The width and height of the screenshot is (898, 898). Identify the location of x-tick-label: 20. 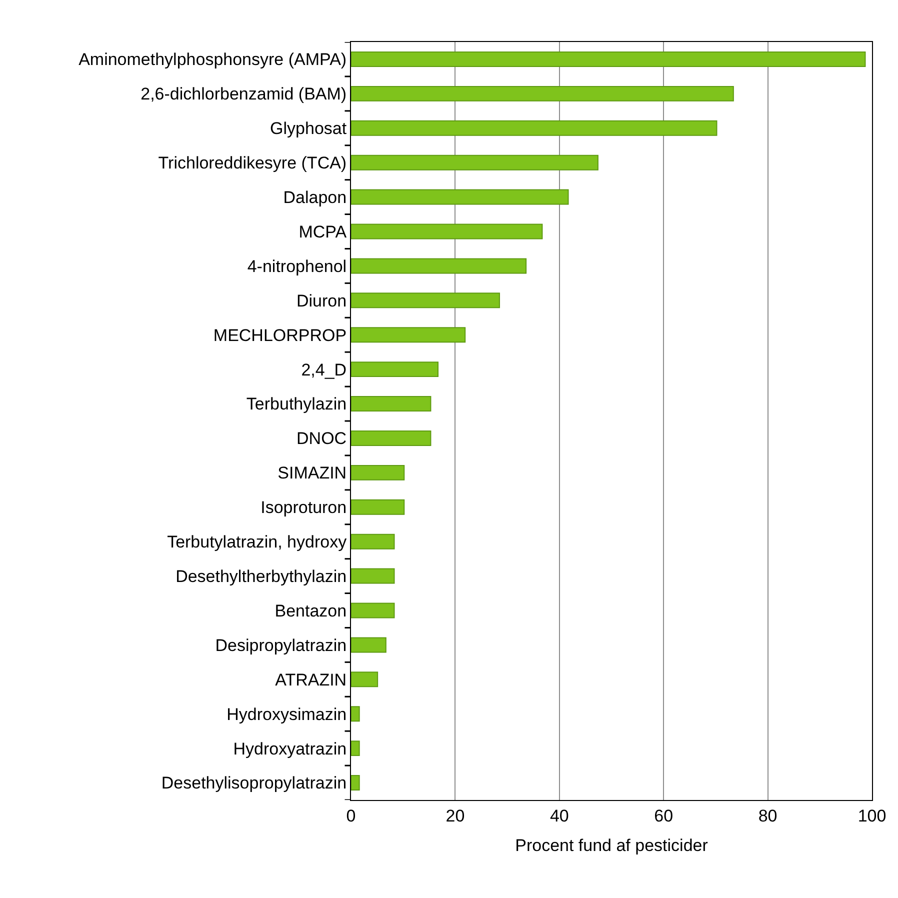
(455, 816).